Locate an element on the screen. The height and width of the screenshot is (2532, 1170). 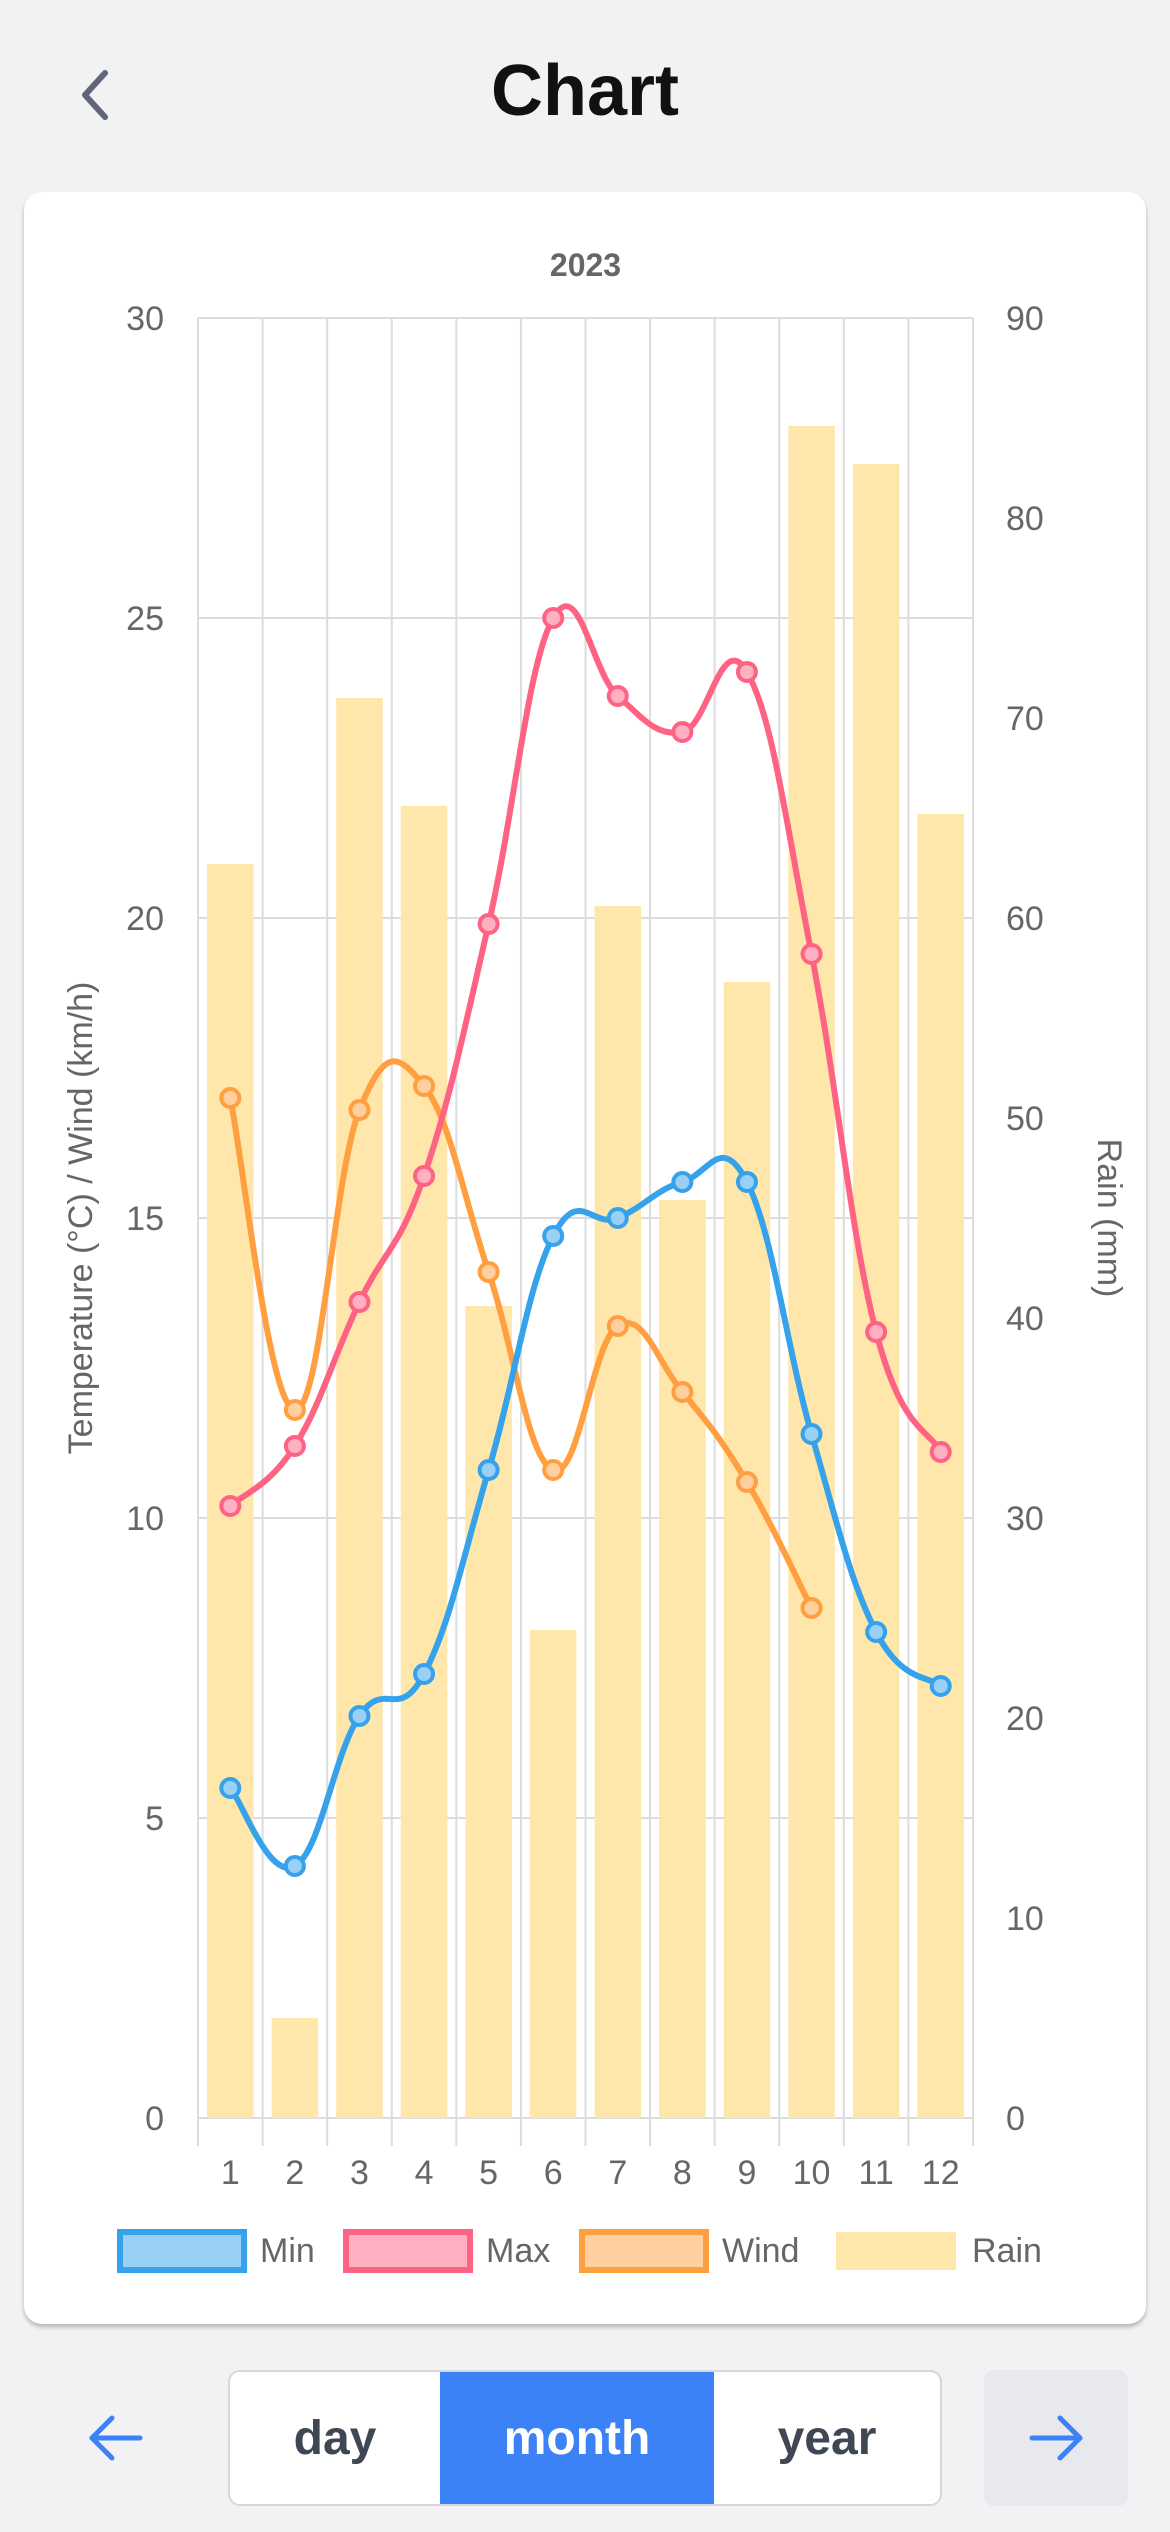
y-right-tick-label: 30 is located at coordinates (1025, 1519).